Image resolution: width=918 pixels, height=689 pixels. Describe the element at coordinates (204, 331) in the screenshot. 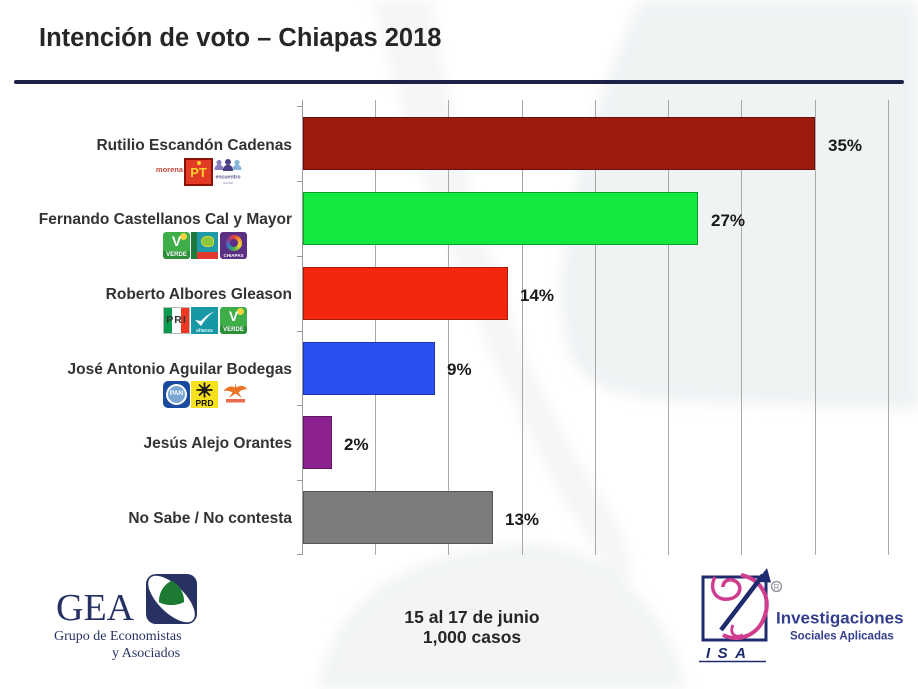

I see `svg-text: alianza` at that location.